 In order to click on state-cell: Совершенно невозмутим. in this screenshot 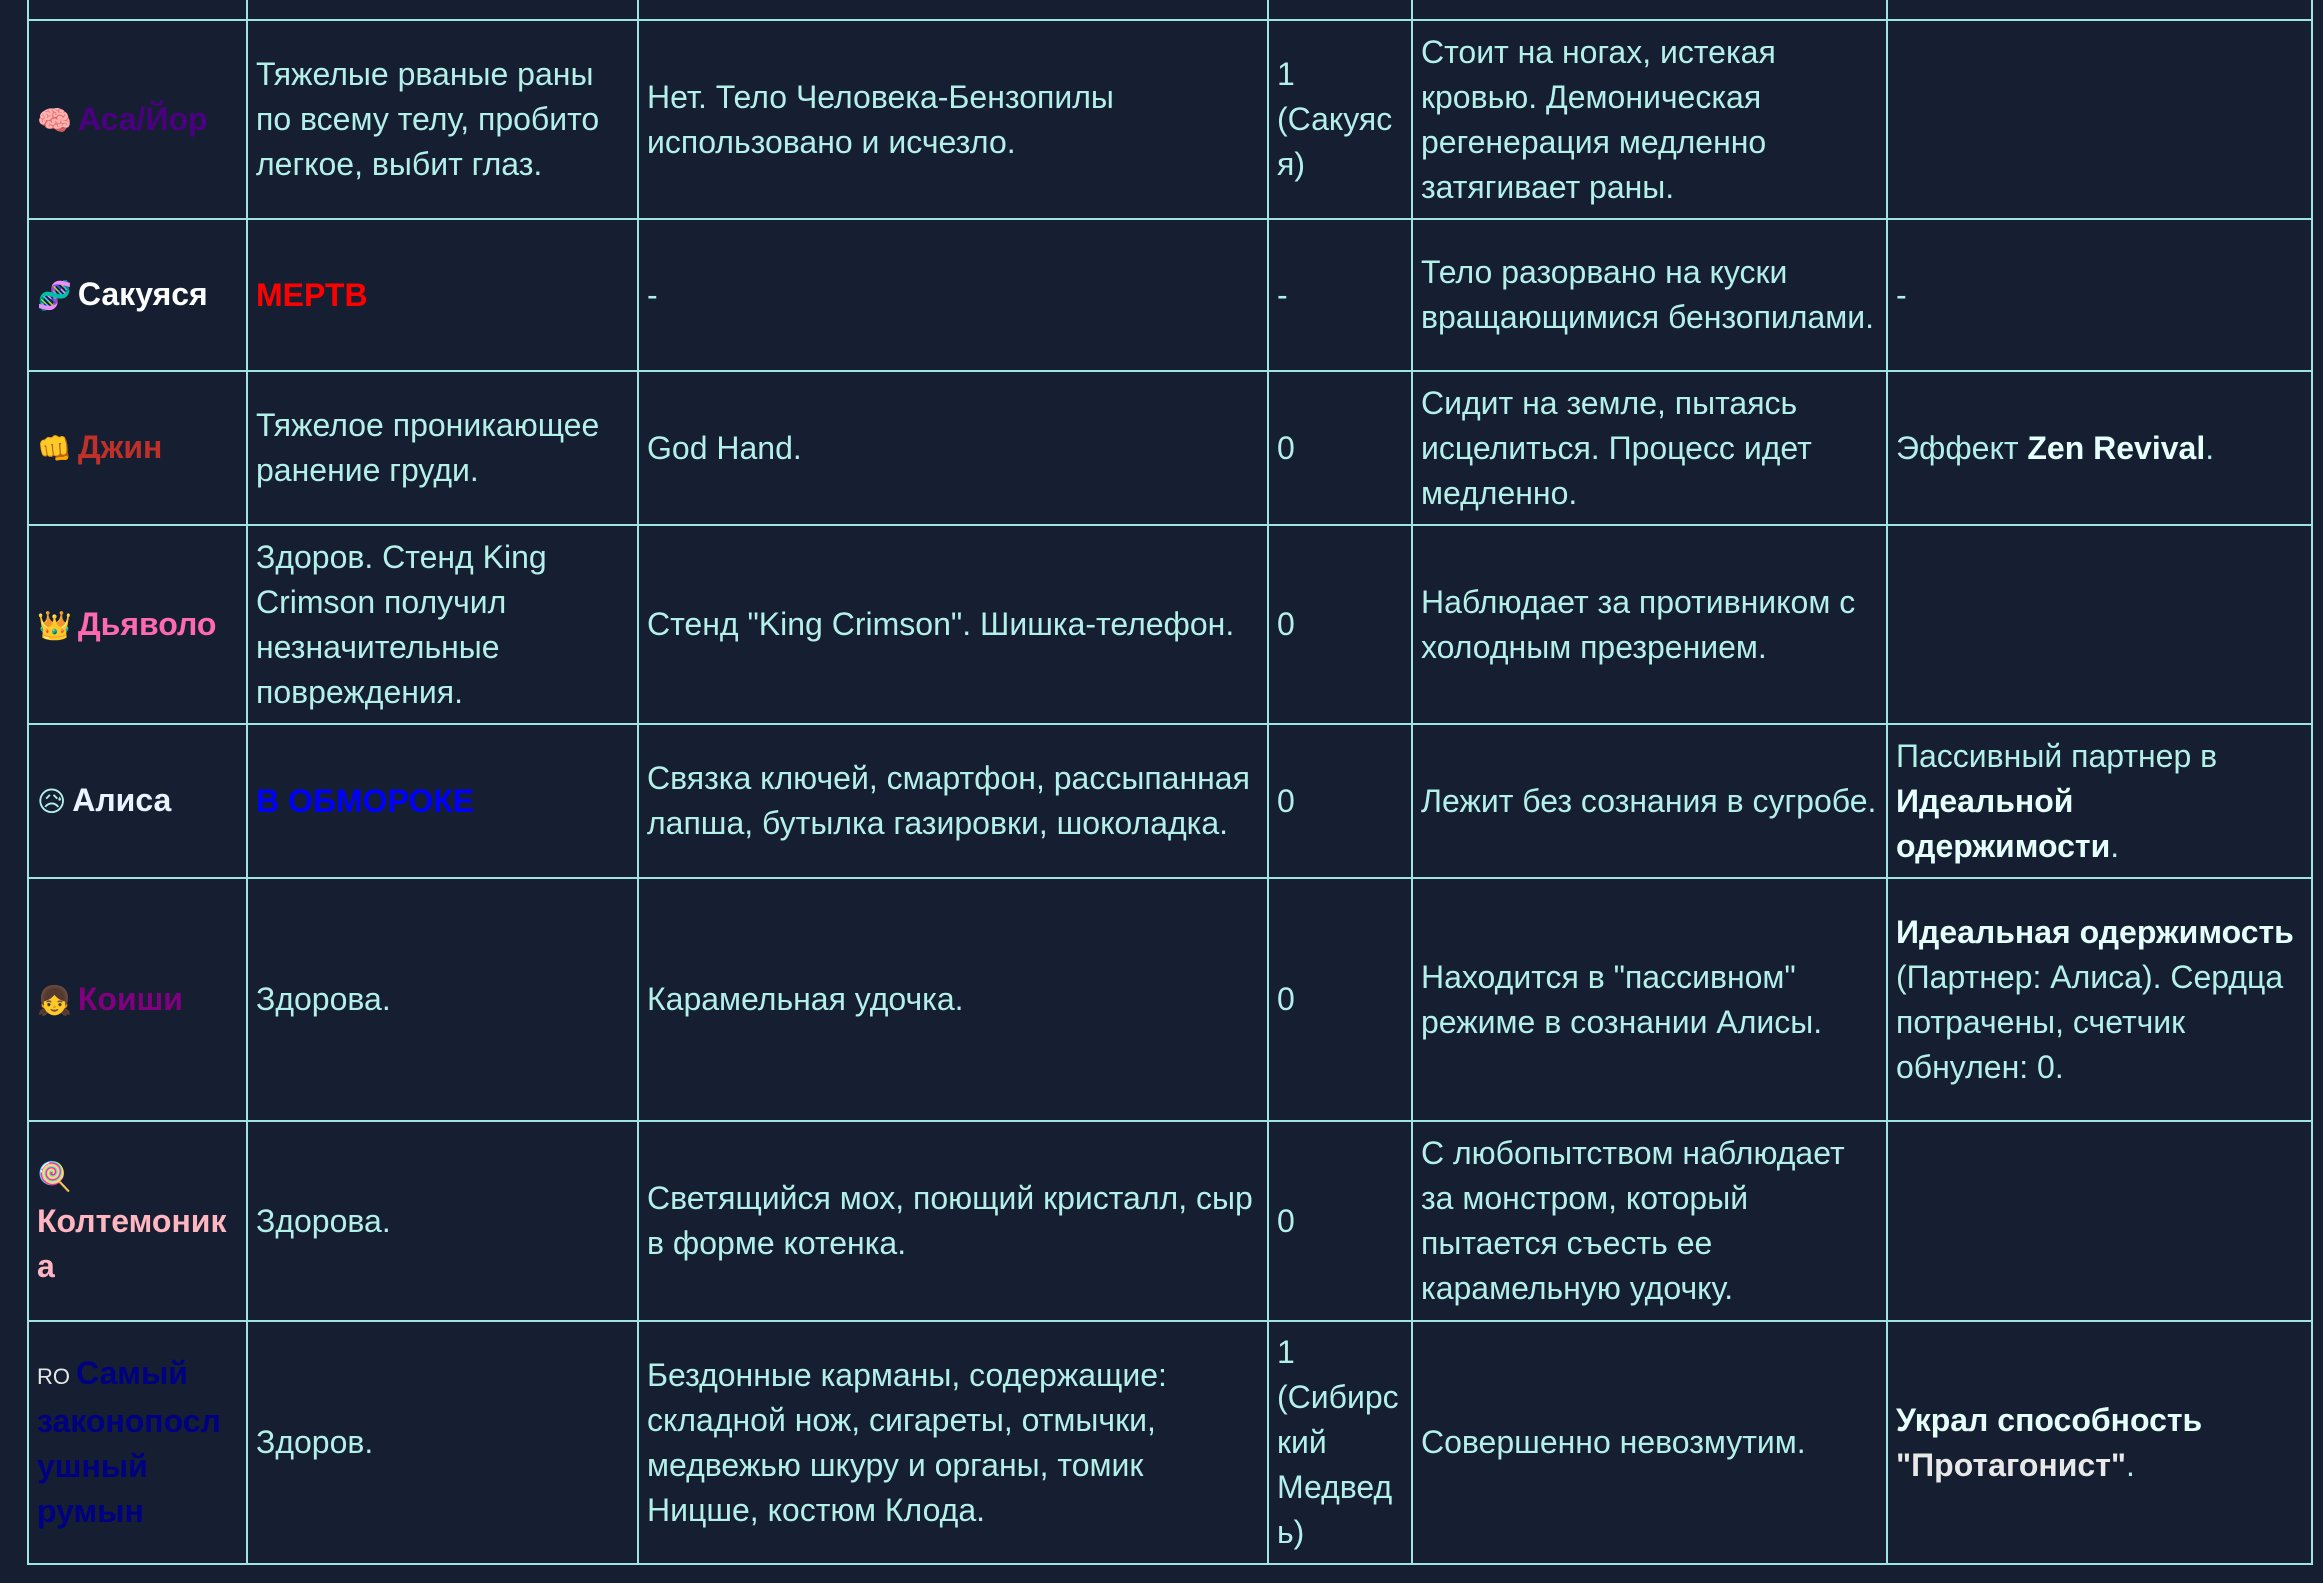, I will do `click(1649, 1442)`.